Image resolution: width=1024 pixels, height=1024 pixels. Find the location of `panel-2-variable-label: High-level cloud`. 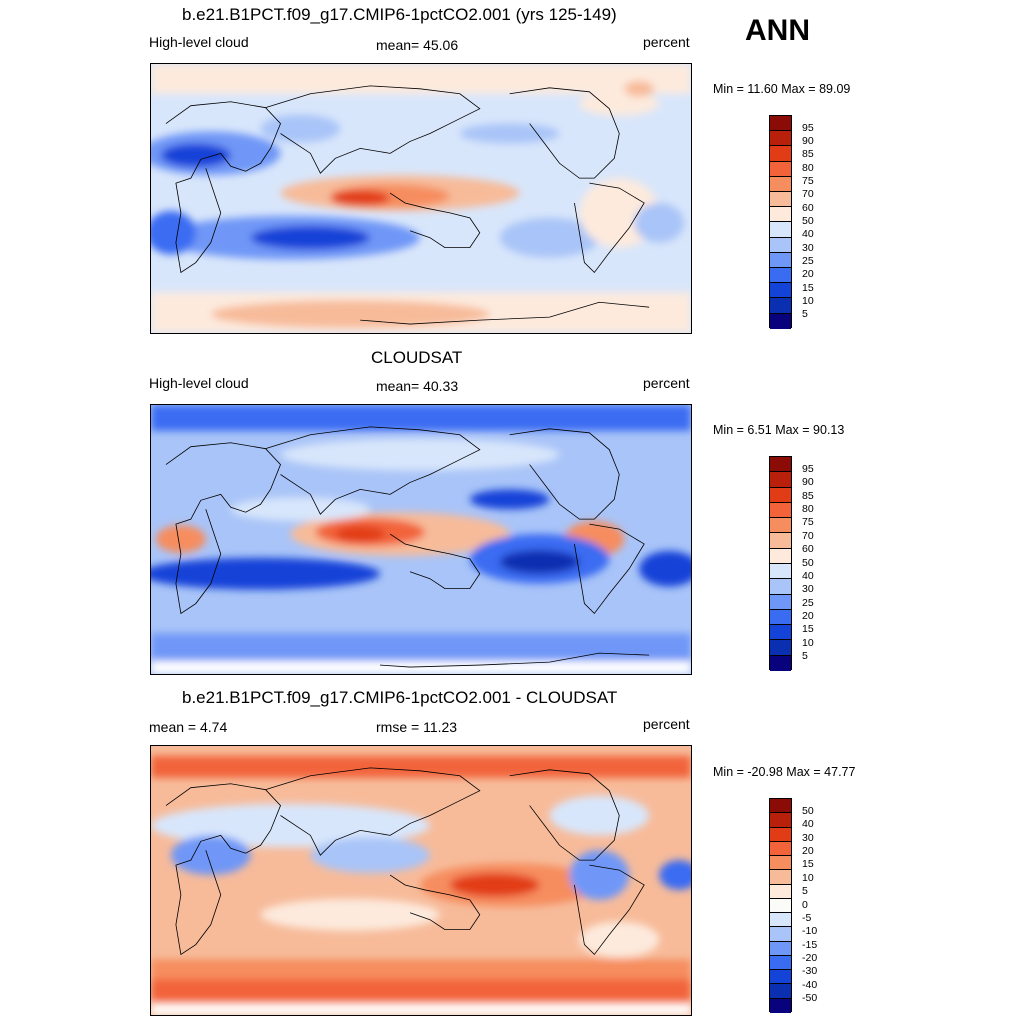

panel-2-variable-label: High-level cloud is located at coordinates (199, 383).